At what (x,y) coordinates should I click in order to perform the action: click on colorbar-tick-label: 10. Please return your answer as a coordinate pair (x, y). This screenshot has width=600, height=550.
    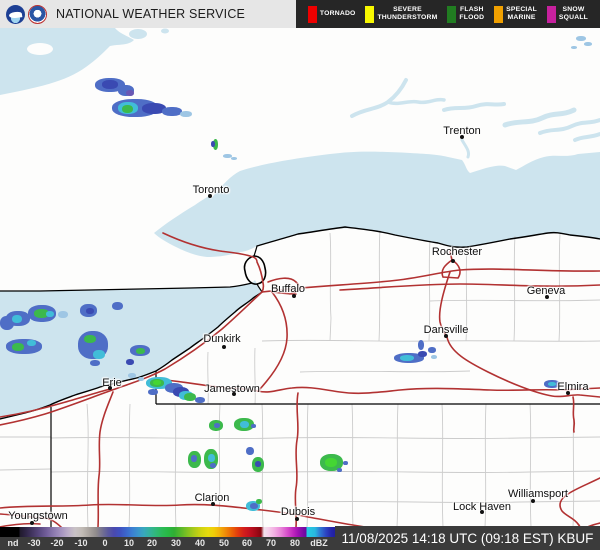
    Looking at the image, I should click on (129, 543).